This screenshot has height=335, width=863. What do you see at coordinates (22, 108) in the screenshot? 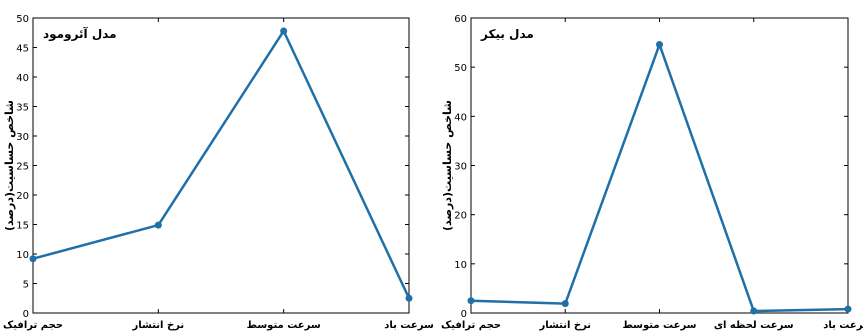
I see `y-tick-label: 35` at bounding box center [22, 108].